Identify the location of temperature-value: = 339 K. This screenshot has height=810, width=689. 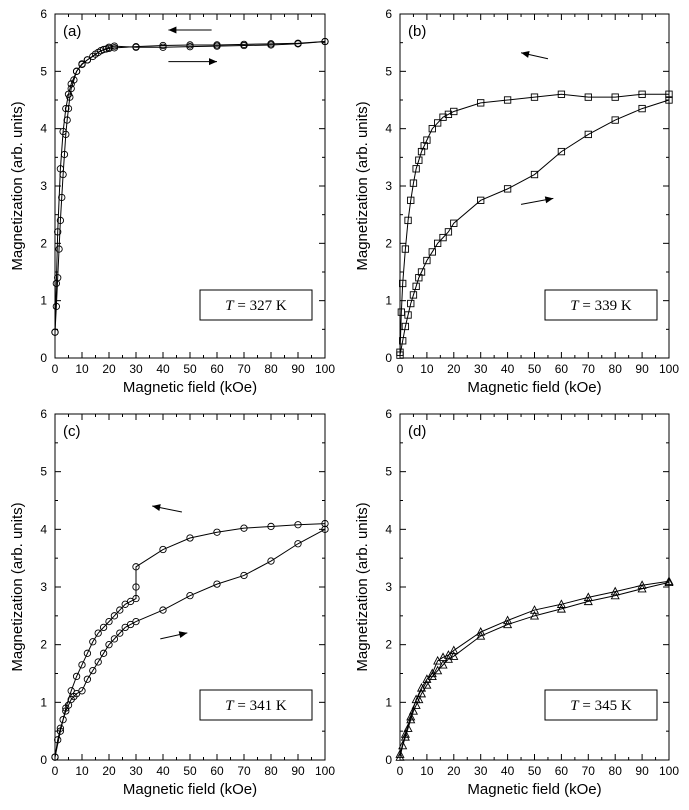
(605, 306).